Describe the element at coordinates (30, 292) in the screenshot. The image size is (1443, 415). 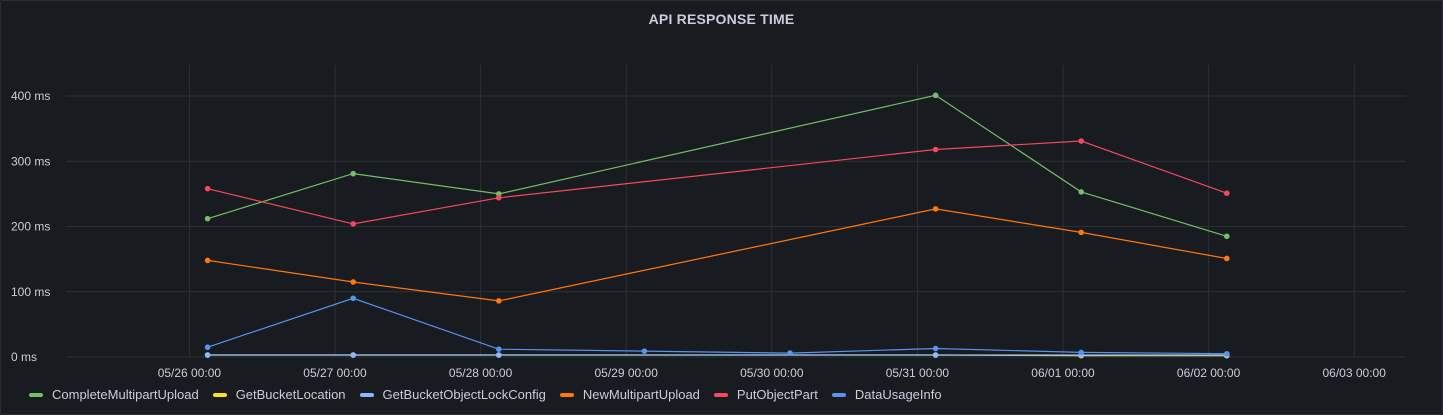
I see `y-tick-label: 100 ms` at that location.